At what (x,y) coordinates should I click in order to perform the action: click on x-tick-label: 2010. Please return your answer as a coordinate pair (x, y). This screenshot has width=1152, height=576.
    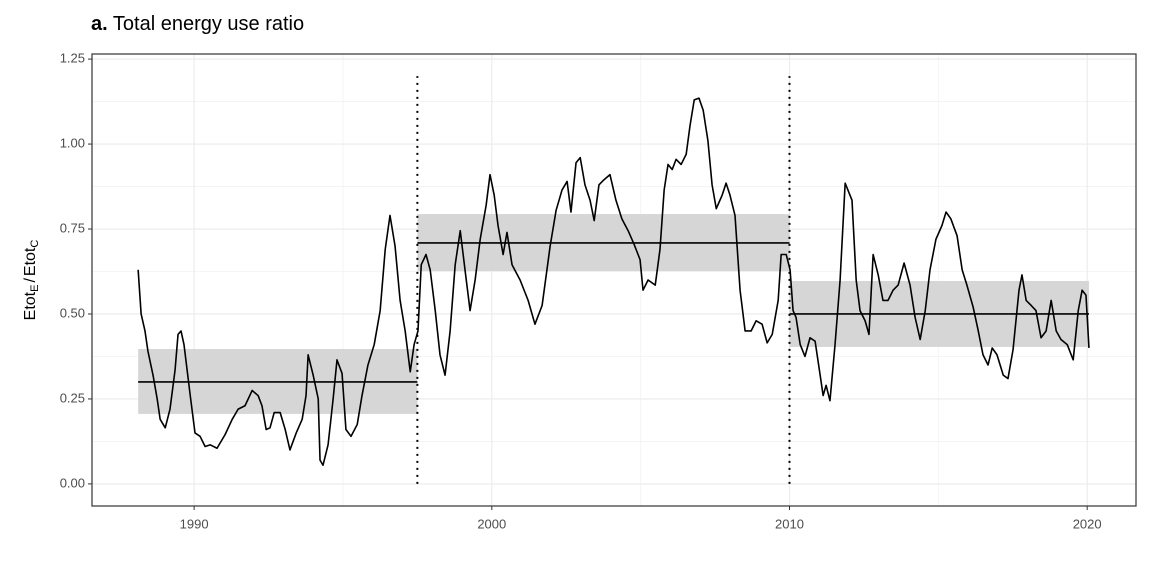
    Looking at the image, I should click on (789, 523).